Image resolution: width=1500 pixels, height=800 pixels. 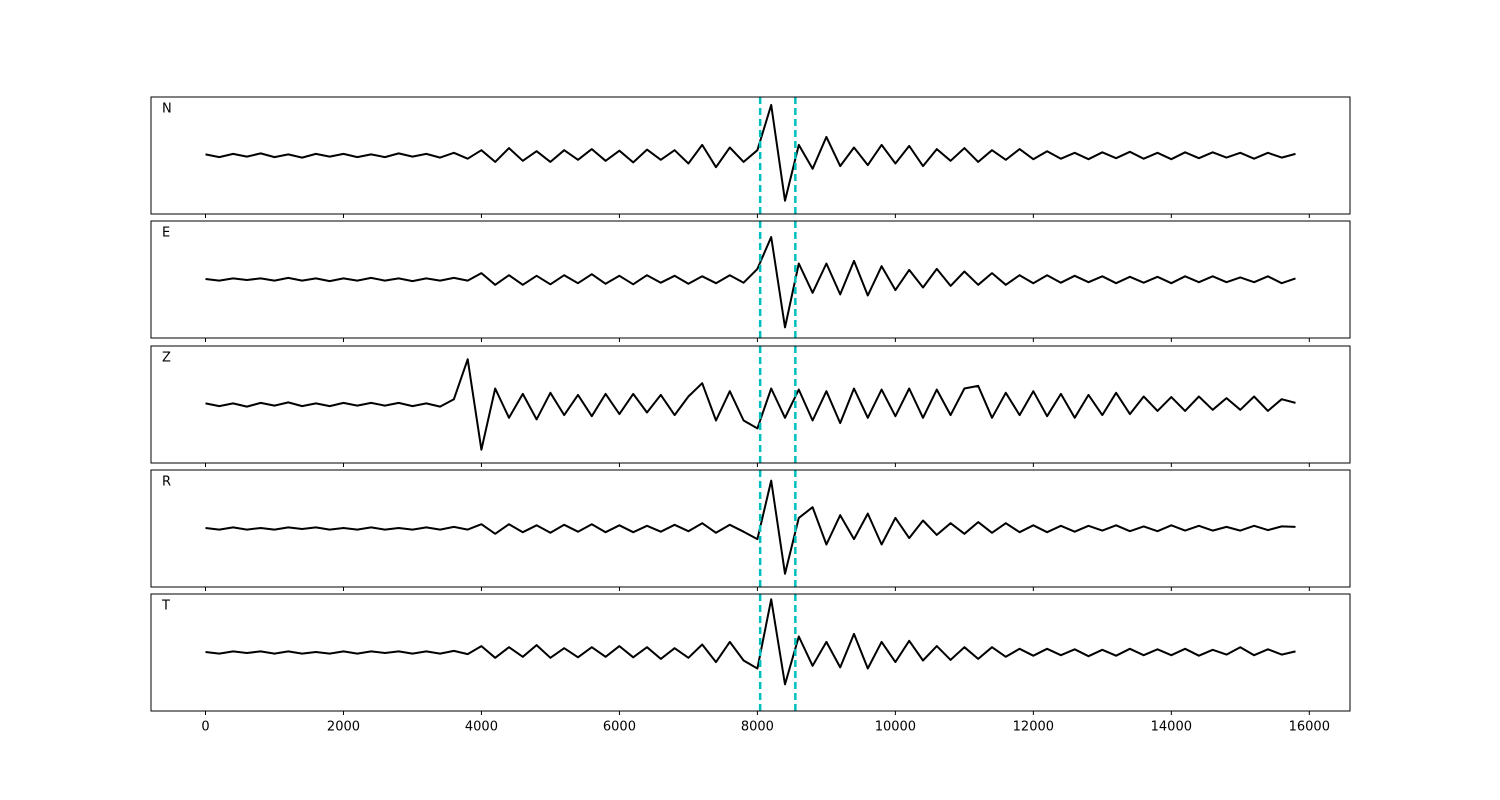 What do you see at coordinates (343, 727) in the screenshot?
I see `x-tick-label: 2000` at bounding box center [343, 727].